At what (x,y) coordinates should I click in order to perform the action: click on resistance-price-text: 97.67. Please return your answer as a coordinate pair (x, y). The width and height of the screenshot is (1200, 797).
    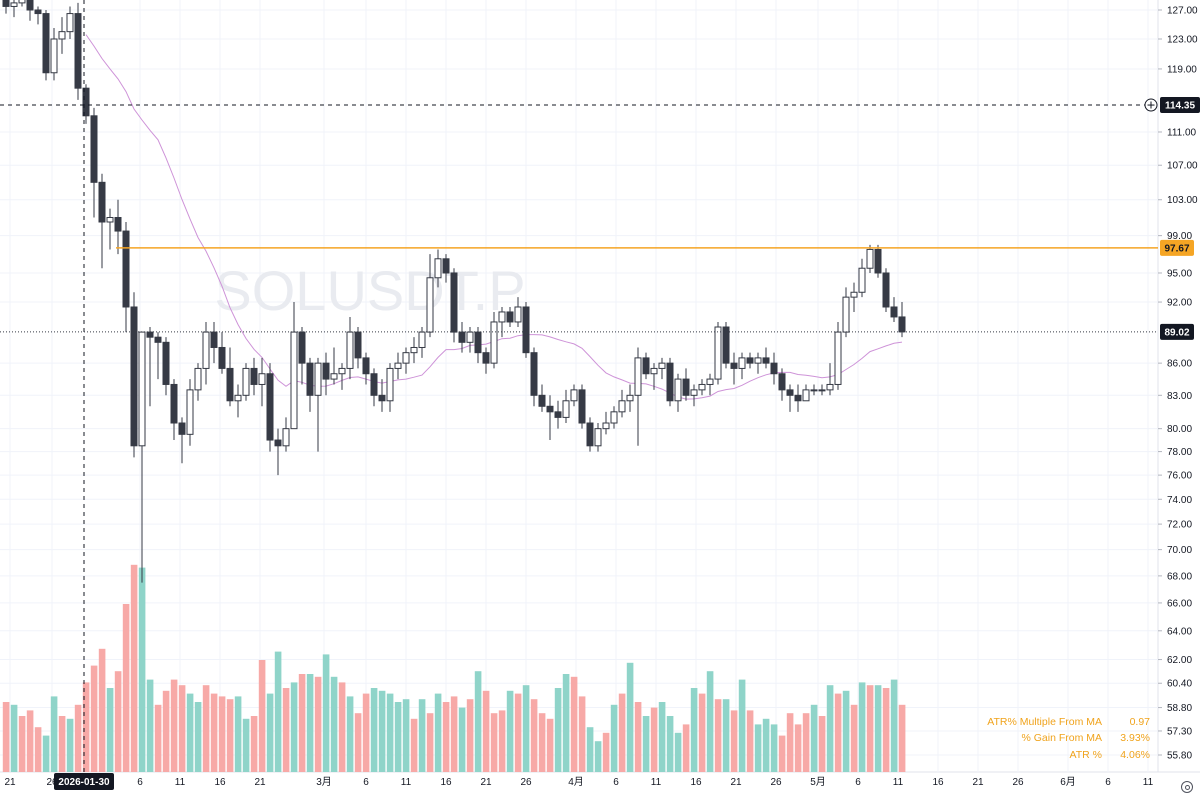
    Looking at the image, I should click on (1176, 248).